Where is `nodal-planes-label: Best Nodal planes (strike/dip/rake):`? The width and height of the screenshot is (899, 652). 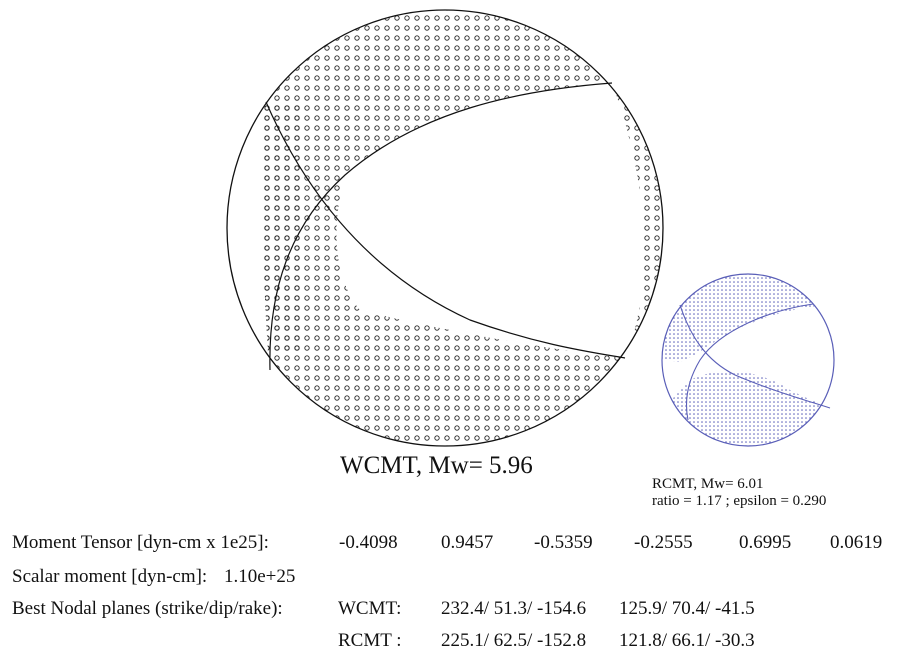
nodal-planes-label: Best Nodal planes (strike/dip/rake): is located at coordinates (147, 608).